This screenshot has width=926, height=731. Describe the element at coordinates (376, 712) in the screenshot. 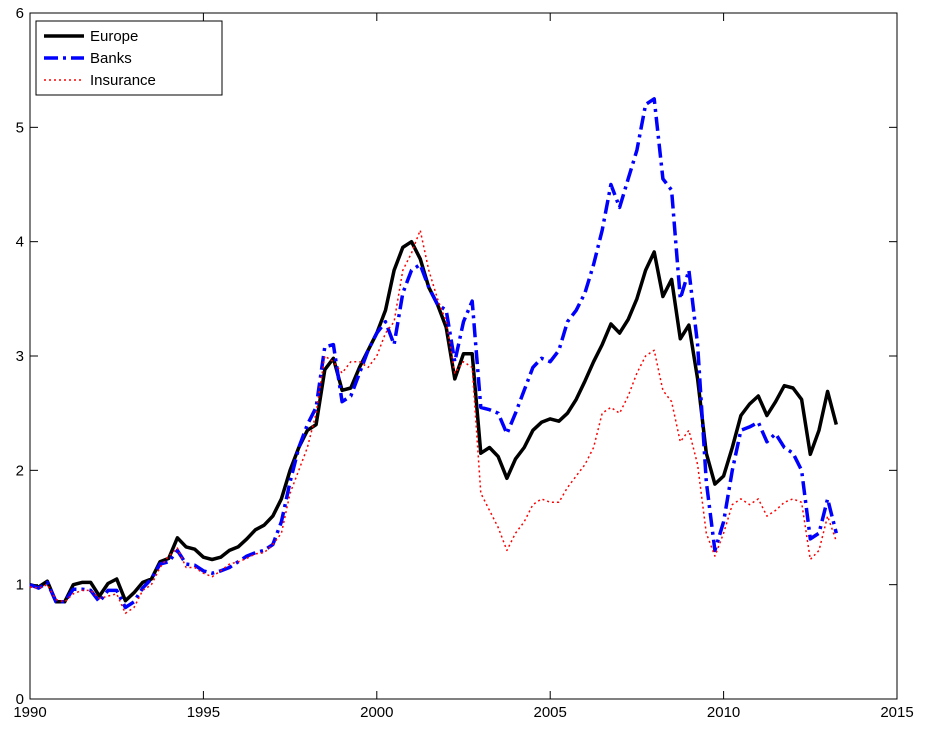

I see `x-tick-label: 2000` at that location.